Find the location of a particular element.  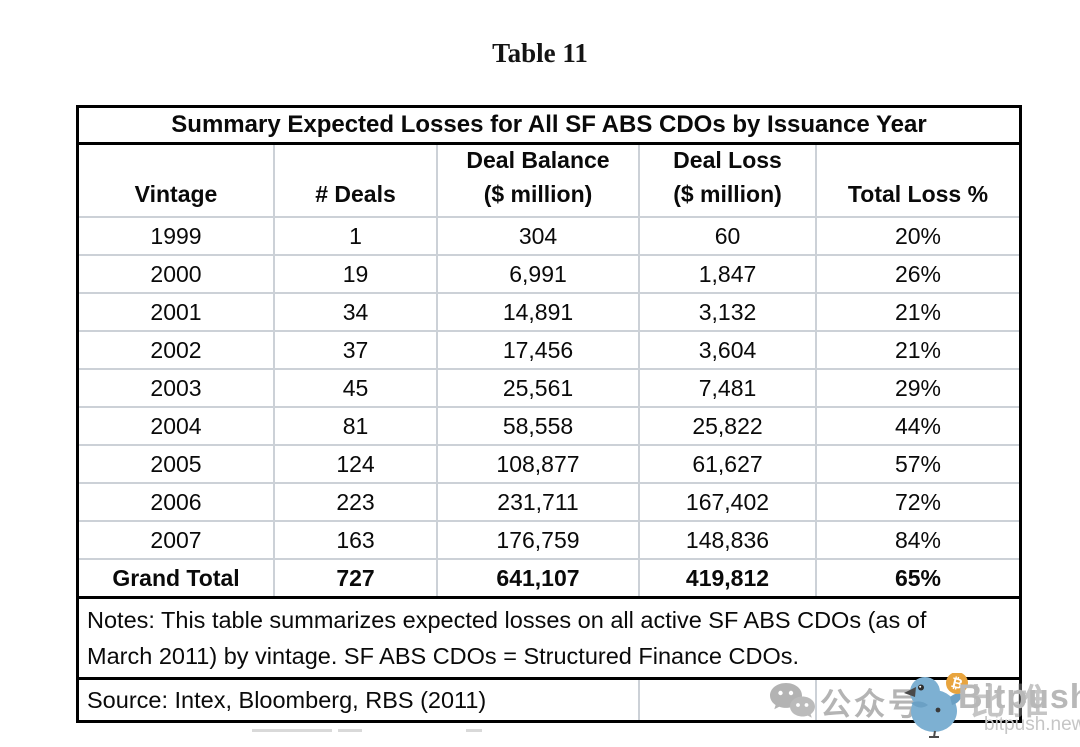

balance-cell: 58,558 is located at coordinates (537, 426).